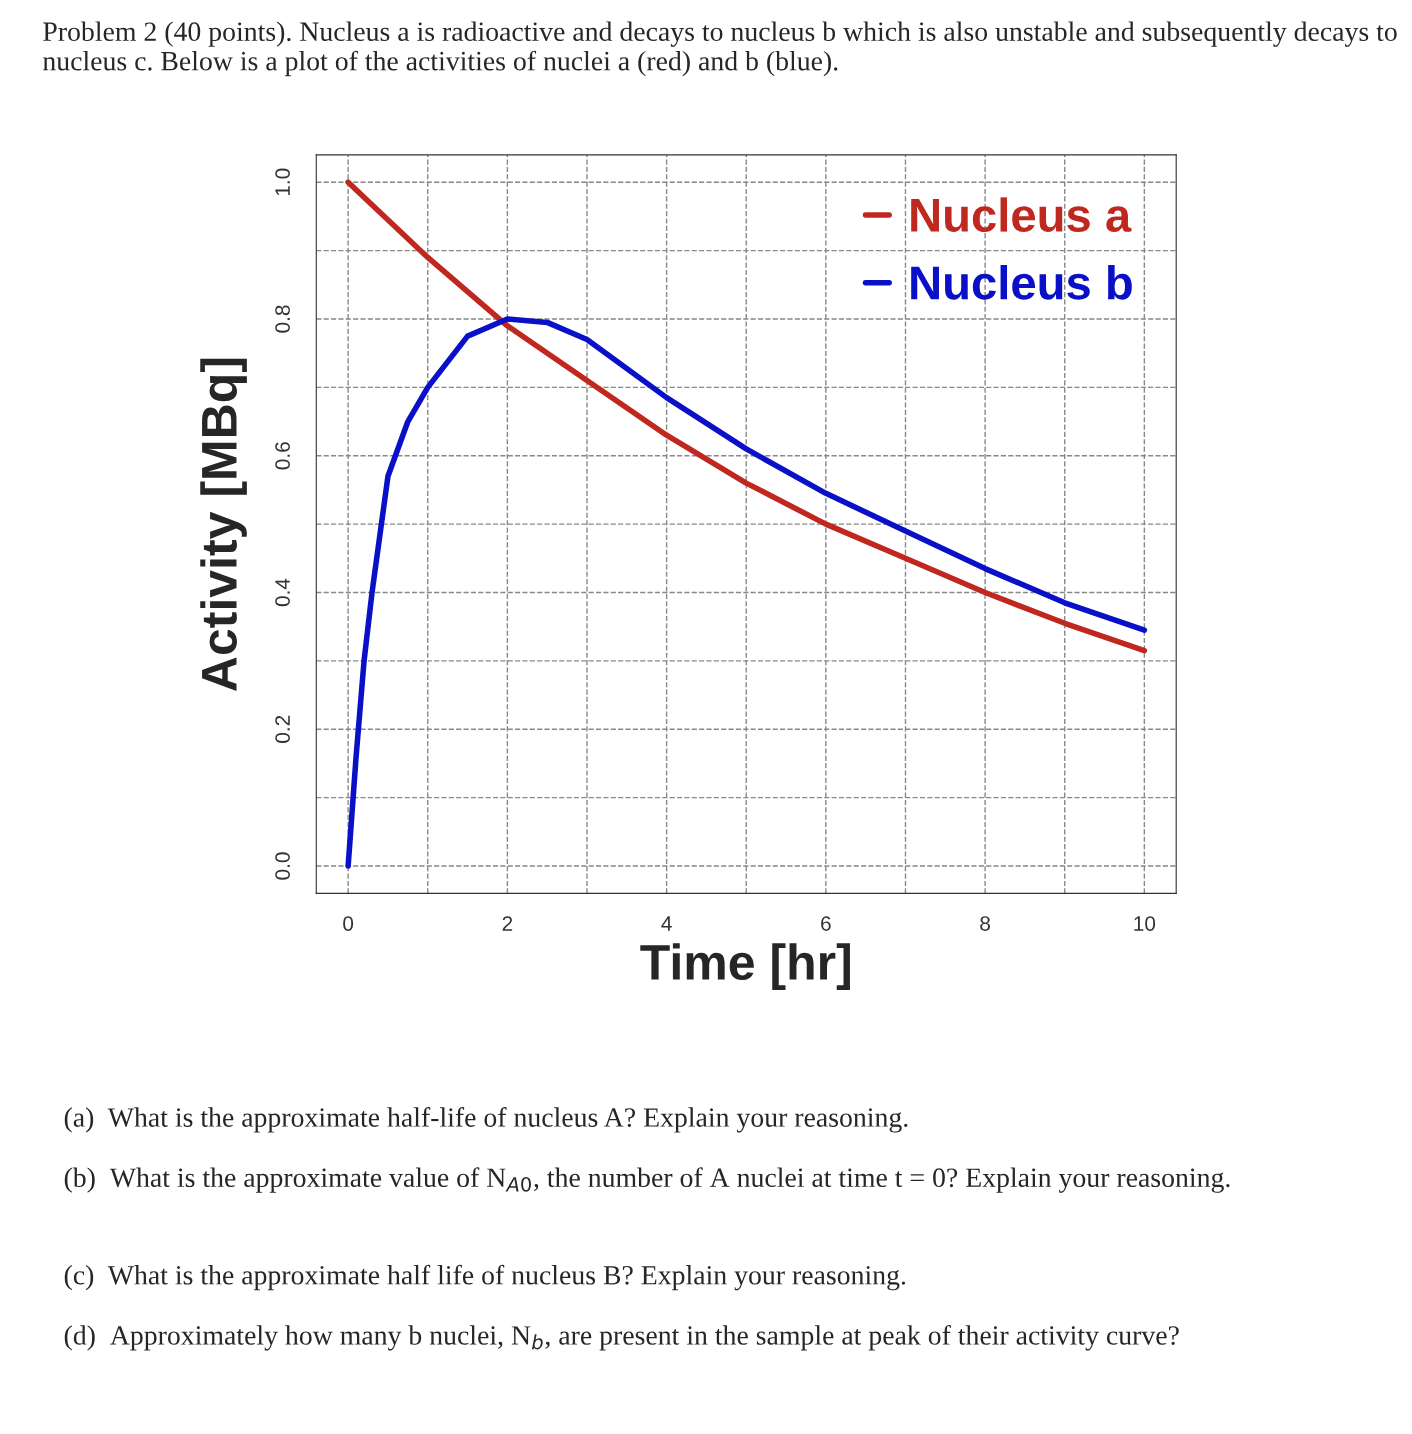 This screenshot has height=1434, width=1412. Describe the element at coordinates (720, 49) in the screenshot. I see `chart-title: Problem 2 (40 points). Nucleus a is radioactive and decays to nucleus b which is also unstable and subsequently decays to nucleus c. Below is a plot of the activities of nuclei a (red) and b (blue).` at that location.